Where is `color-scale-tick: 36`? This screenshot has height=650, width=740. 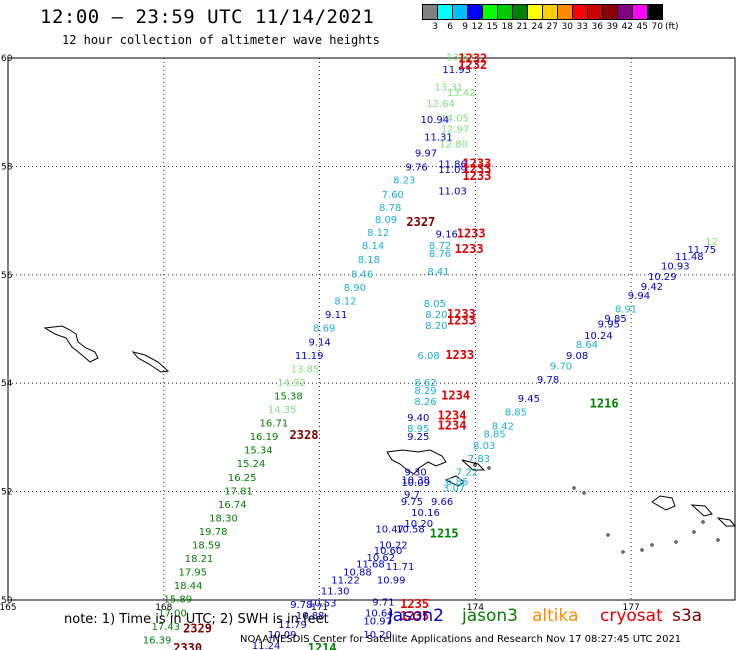
color-scale-tick: 36 is located at coordinates (597, 27).